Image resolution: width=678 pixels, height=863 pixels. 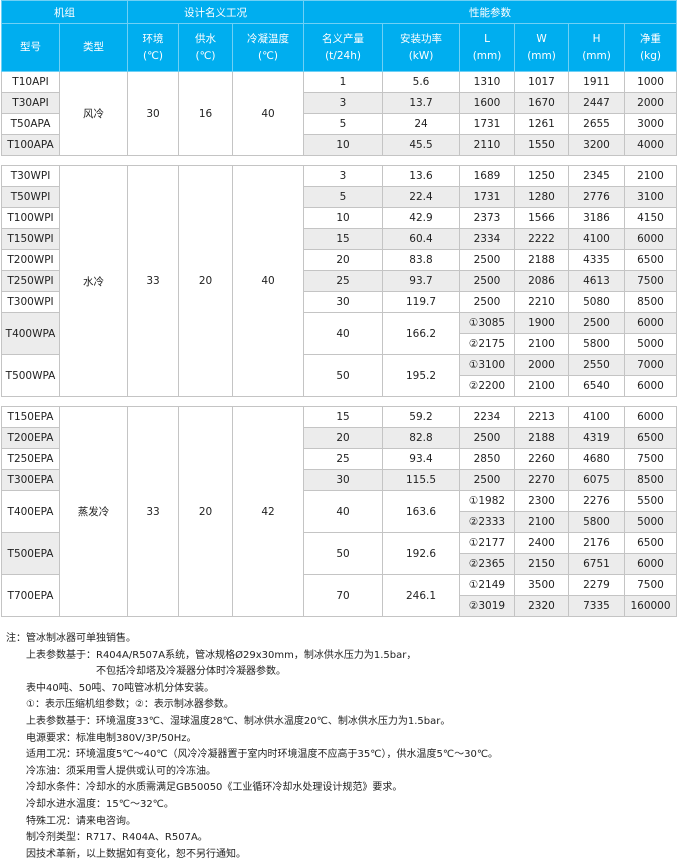 I want to click on output-cell: 1, so click(x=343, y=82).